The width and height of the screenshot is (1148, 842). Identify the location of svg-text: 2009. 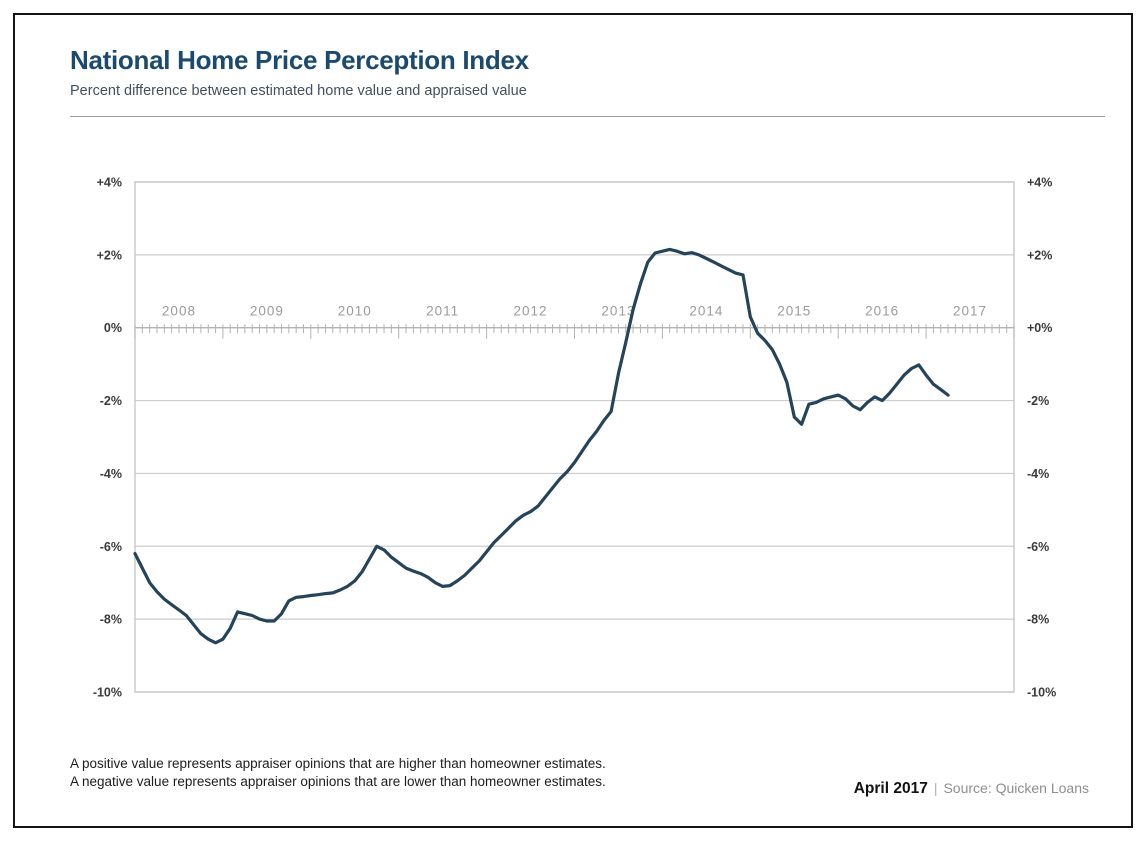
(267, 311).